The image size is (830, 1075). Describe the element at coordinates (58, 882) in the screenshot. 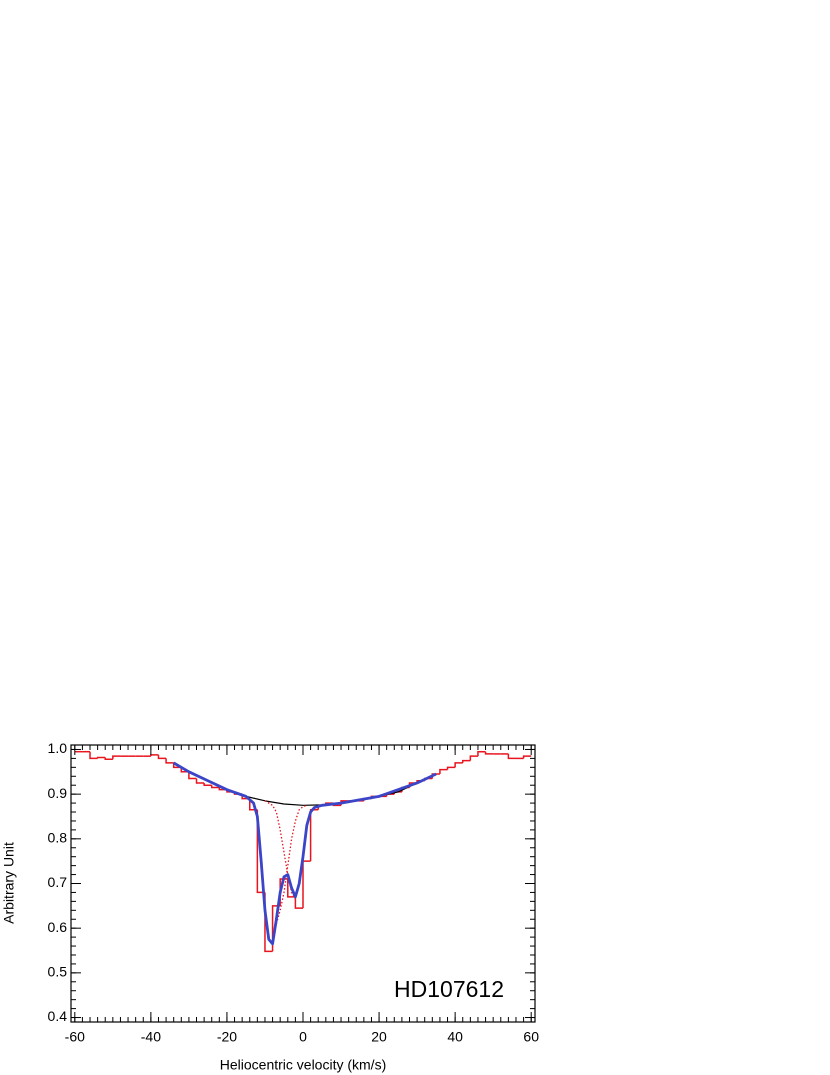

I see `y-tick-label: 0.7` at that location.